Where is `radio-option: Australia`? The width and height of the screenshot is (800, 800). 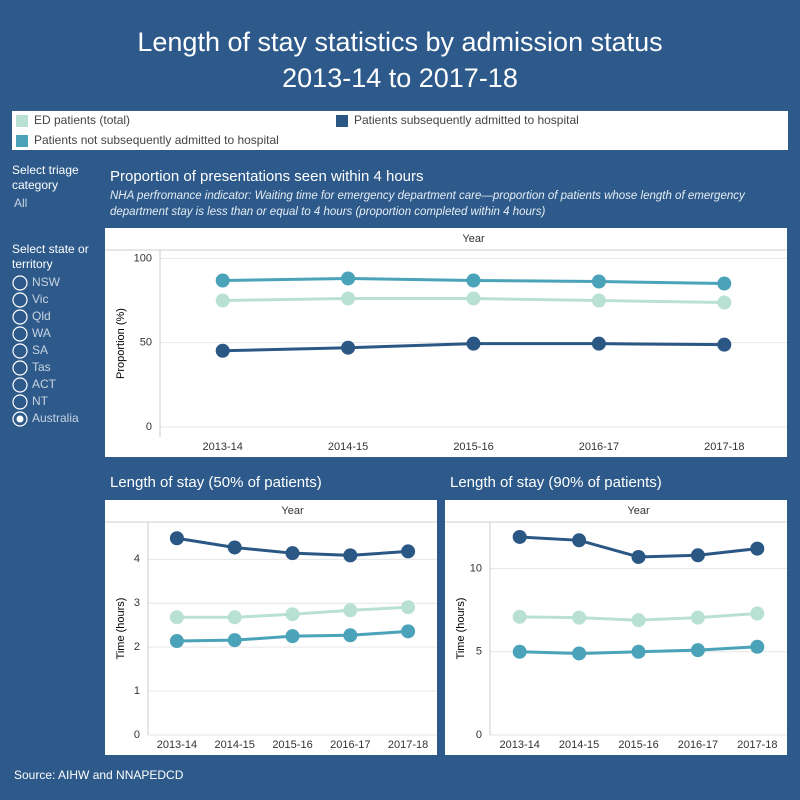
radio-option: Australia is located at coordinates (45, 419).